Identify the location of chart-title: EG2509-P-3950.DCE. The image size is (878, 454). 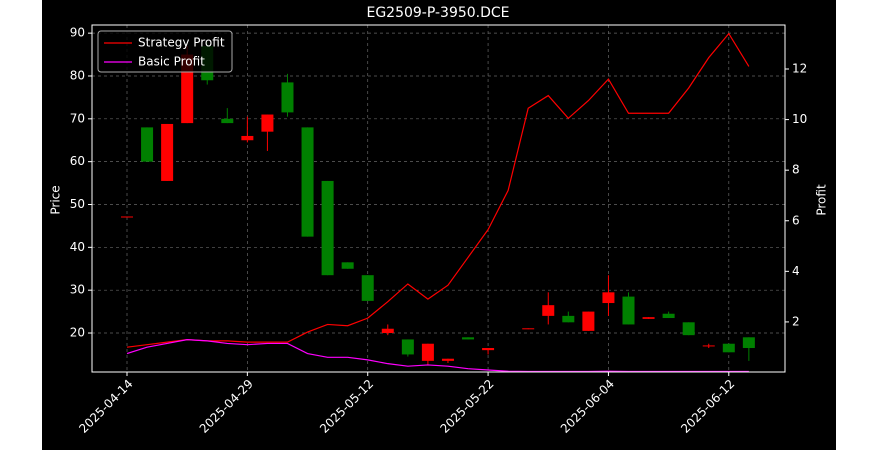
(437, 13).